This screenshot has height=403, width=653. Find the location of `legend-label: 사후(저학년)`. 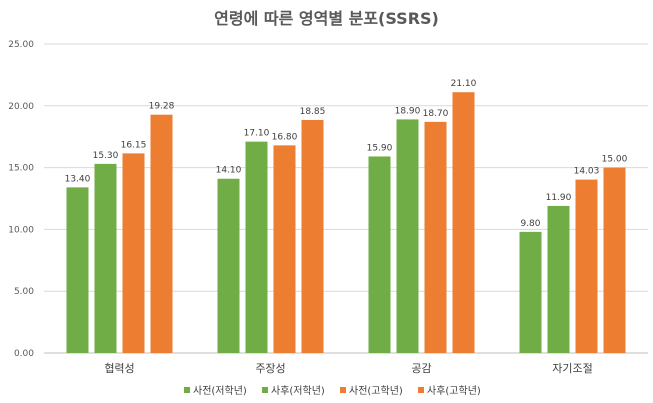

legend-label: 사후(저학년) is located at coordinates (298, 391).